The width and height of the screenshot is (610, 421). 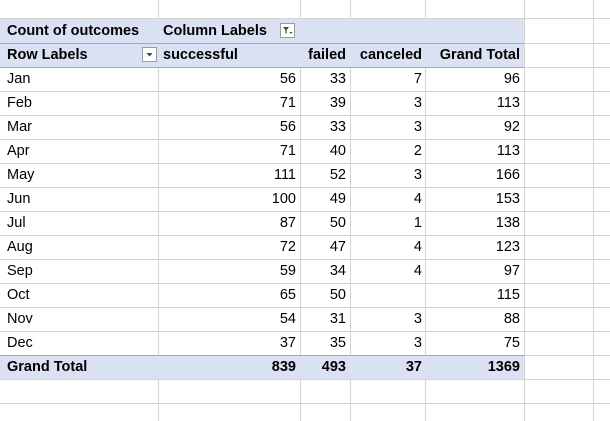 I want to click on row-label-jul: Jul, so click(x=16, y=223).